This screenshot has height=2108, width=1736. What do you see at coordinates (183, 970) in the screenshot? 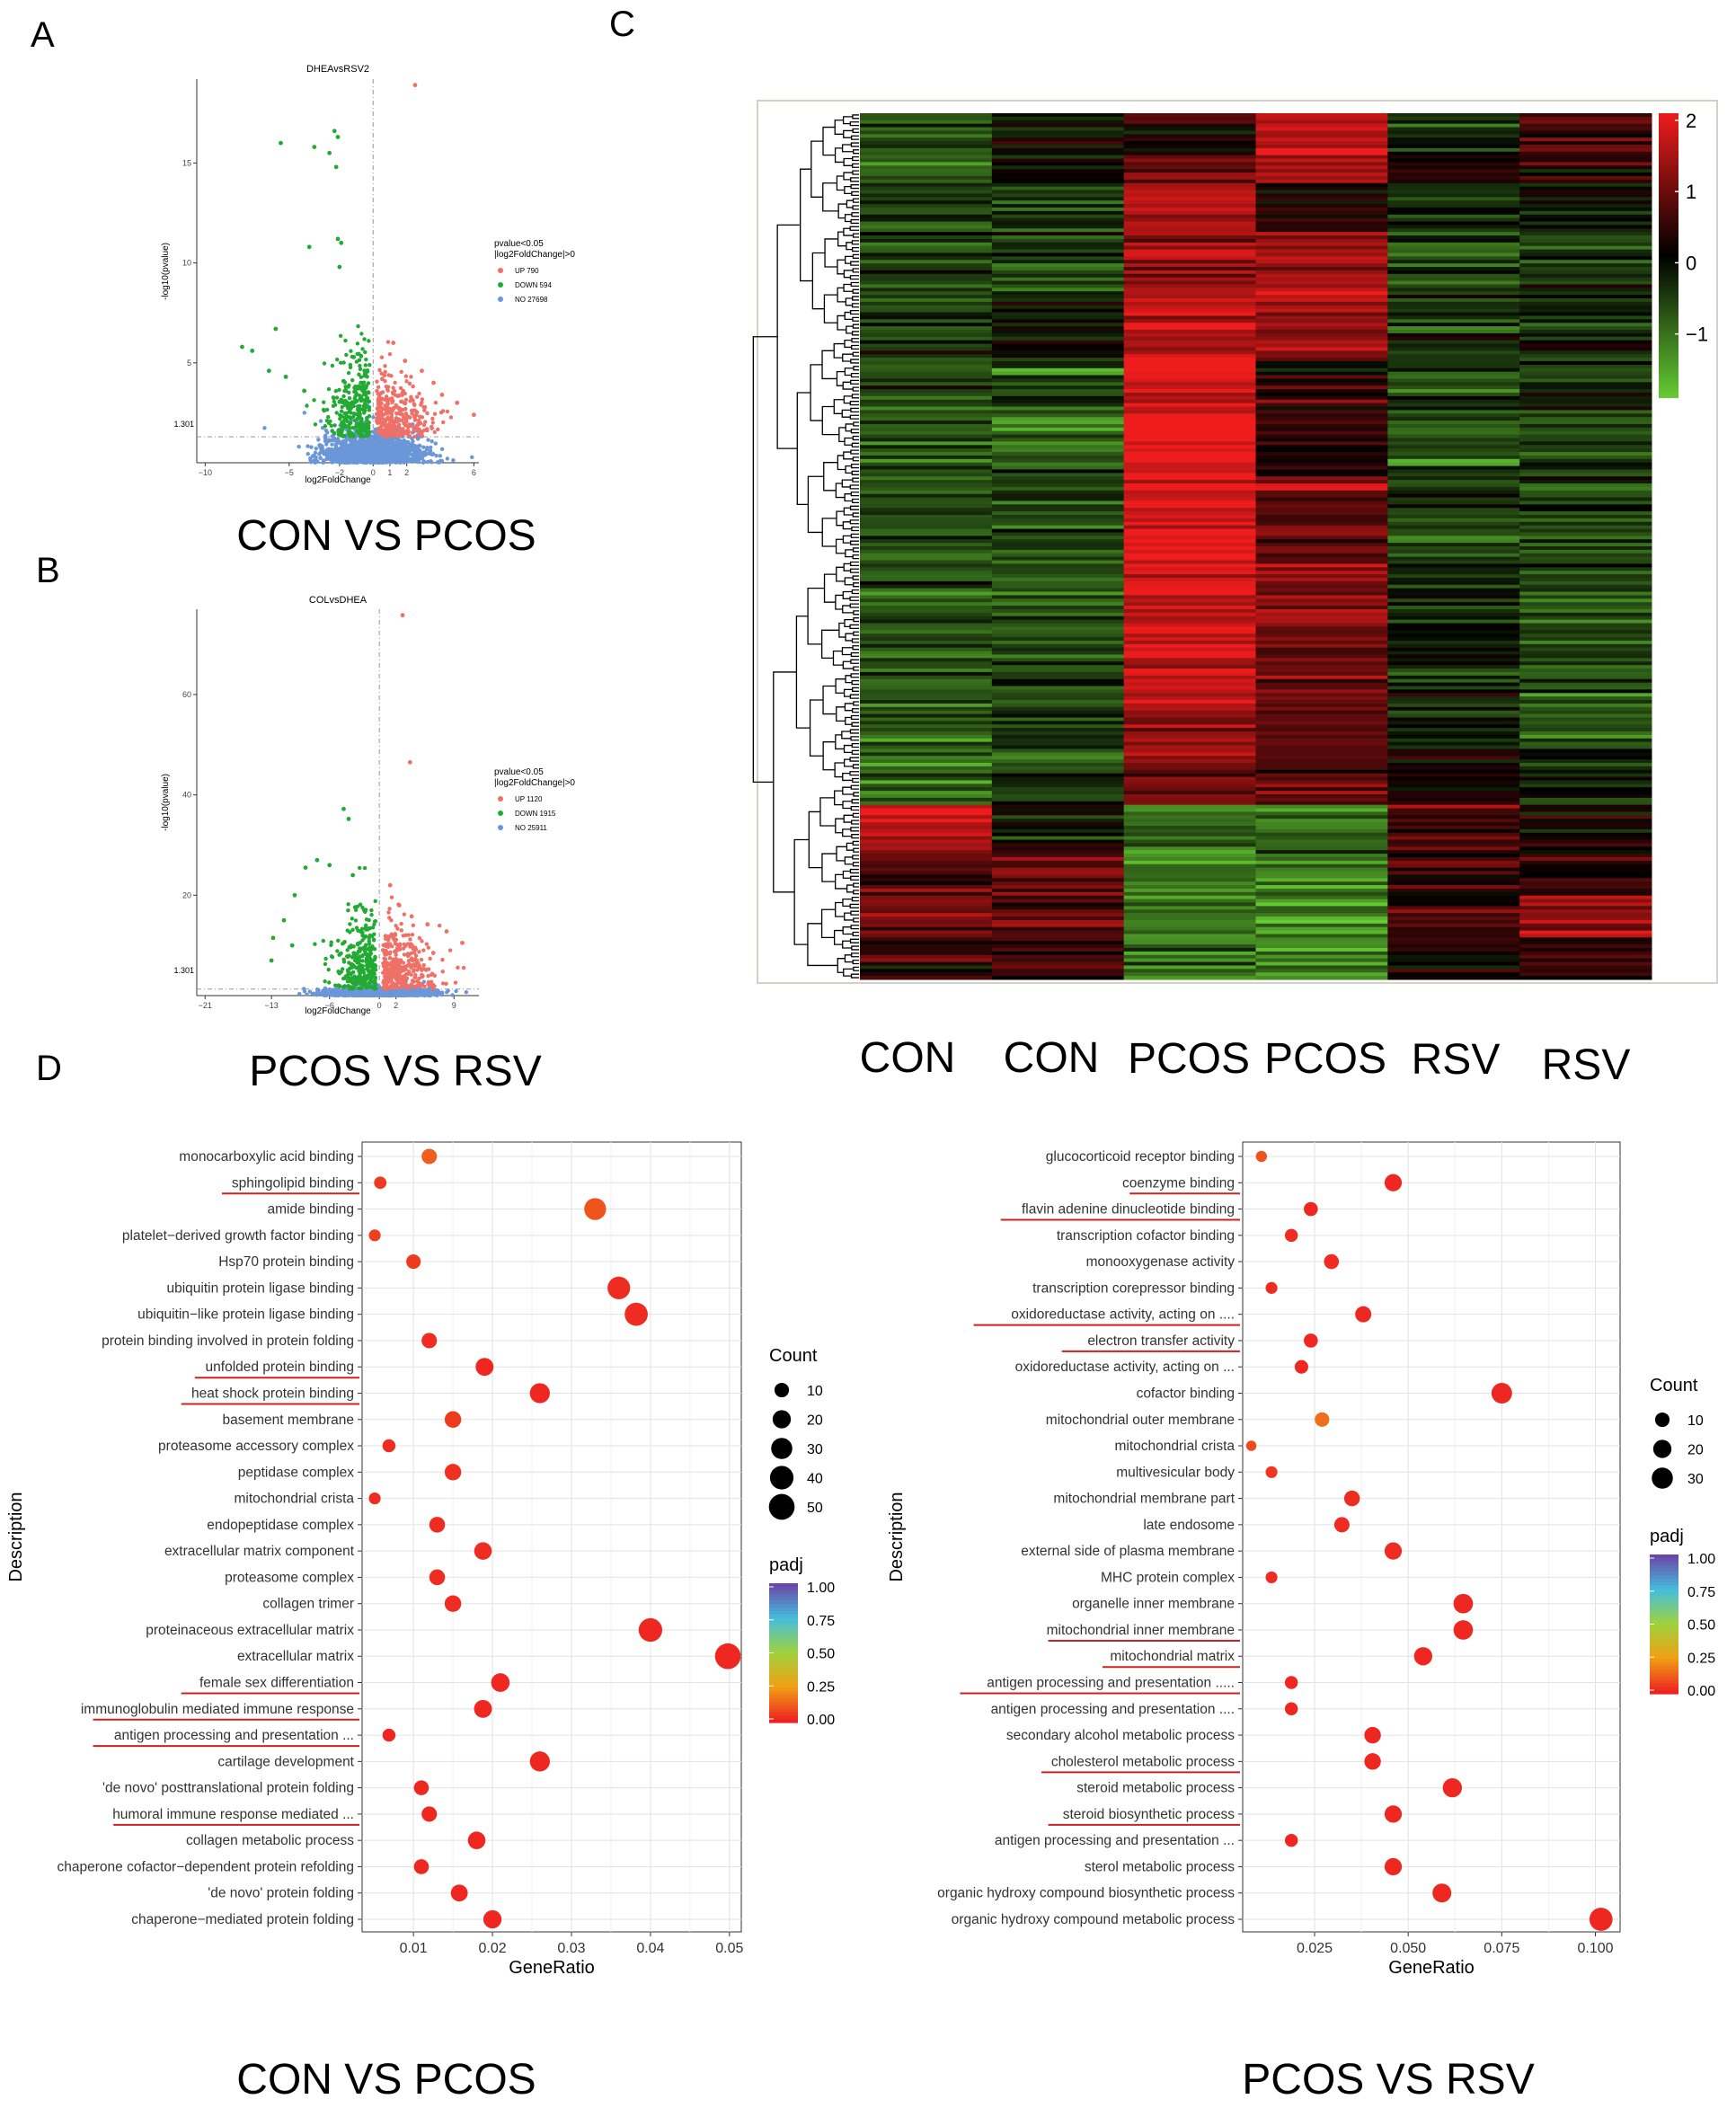
I see `volcano-b-threshold-label: 1.301` at bounding box center [183, 970].